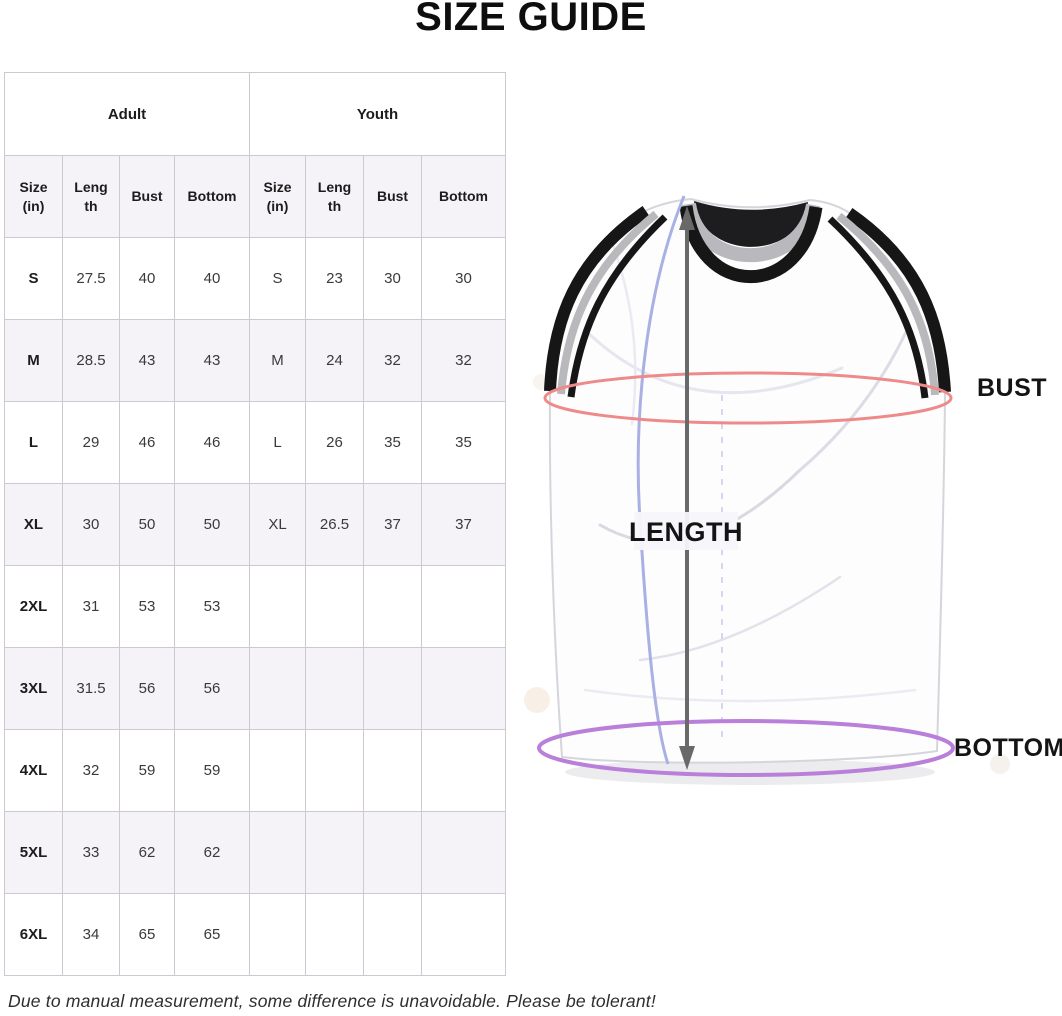  I want to click on table-row: 5XL 33 62 62, so click(255, 852).